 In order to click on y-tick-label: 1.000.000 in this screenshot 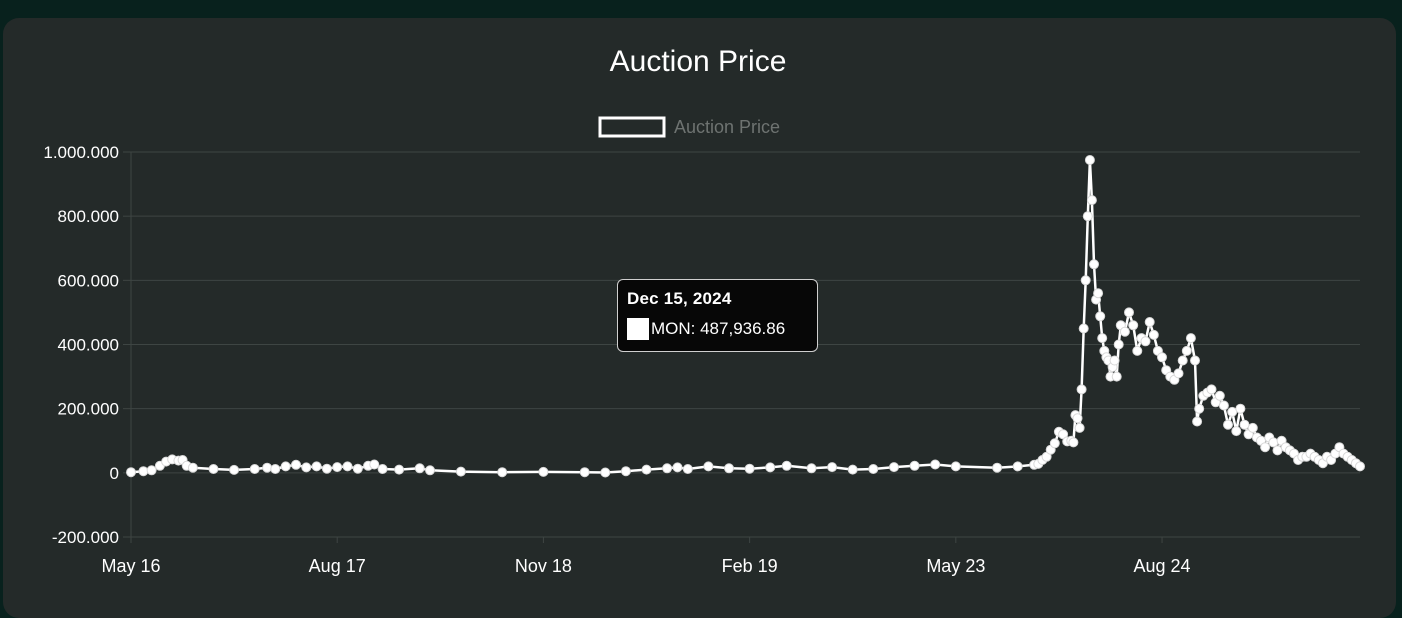, I will do `click(81, 152)`.